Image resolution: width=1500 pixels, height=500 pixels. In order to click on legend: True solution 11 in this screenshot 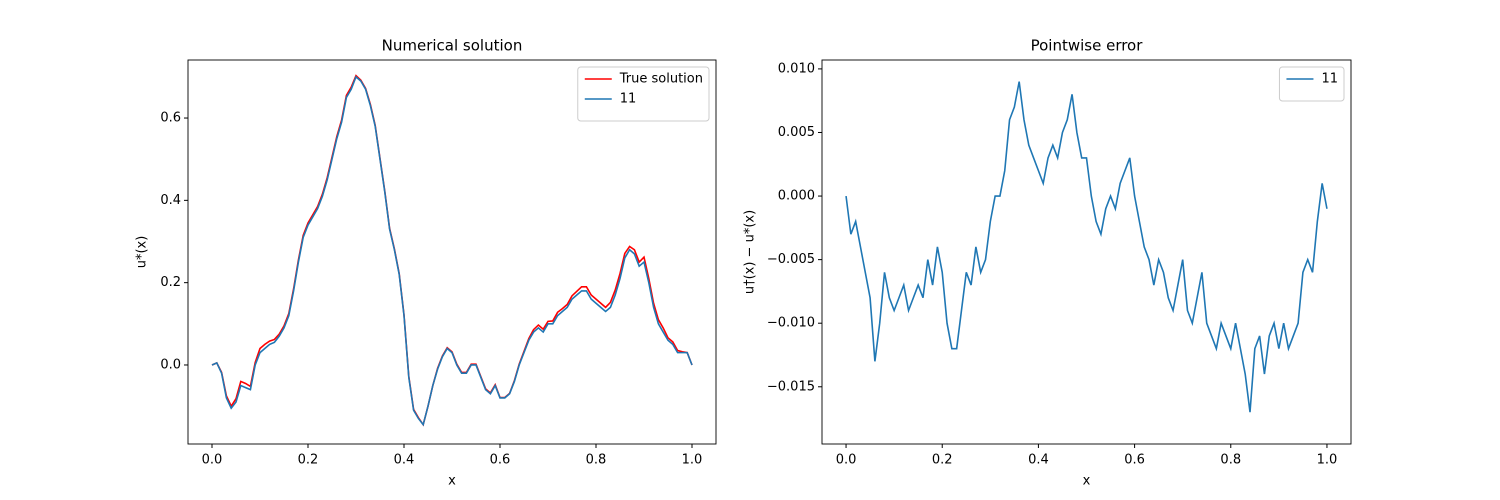, I will do `click(643, 94)`.